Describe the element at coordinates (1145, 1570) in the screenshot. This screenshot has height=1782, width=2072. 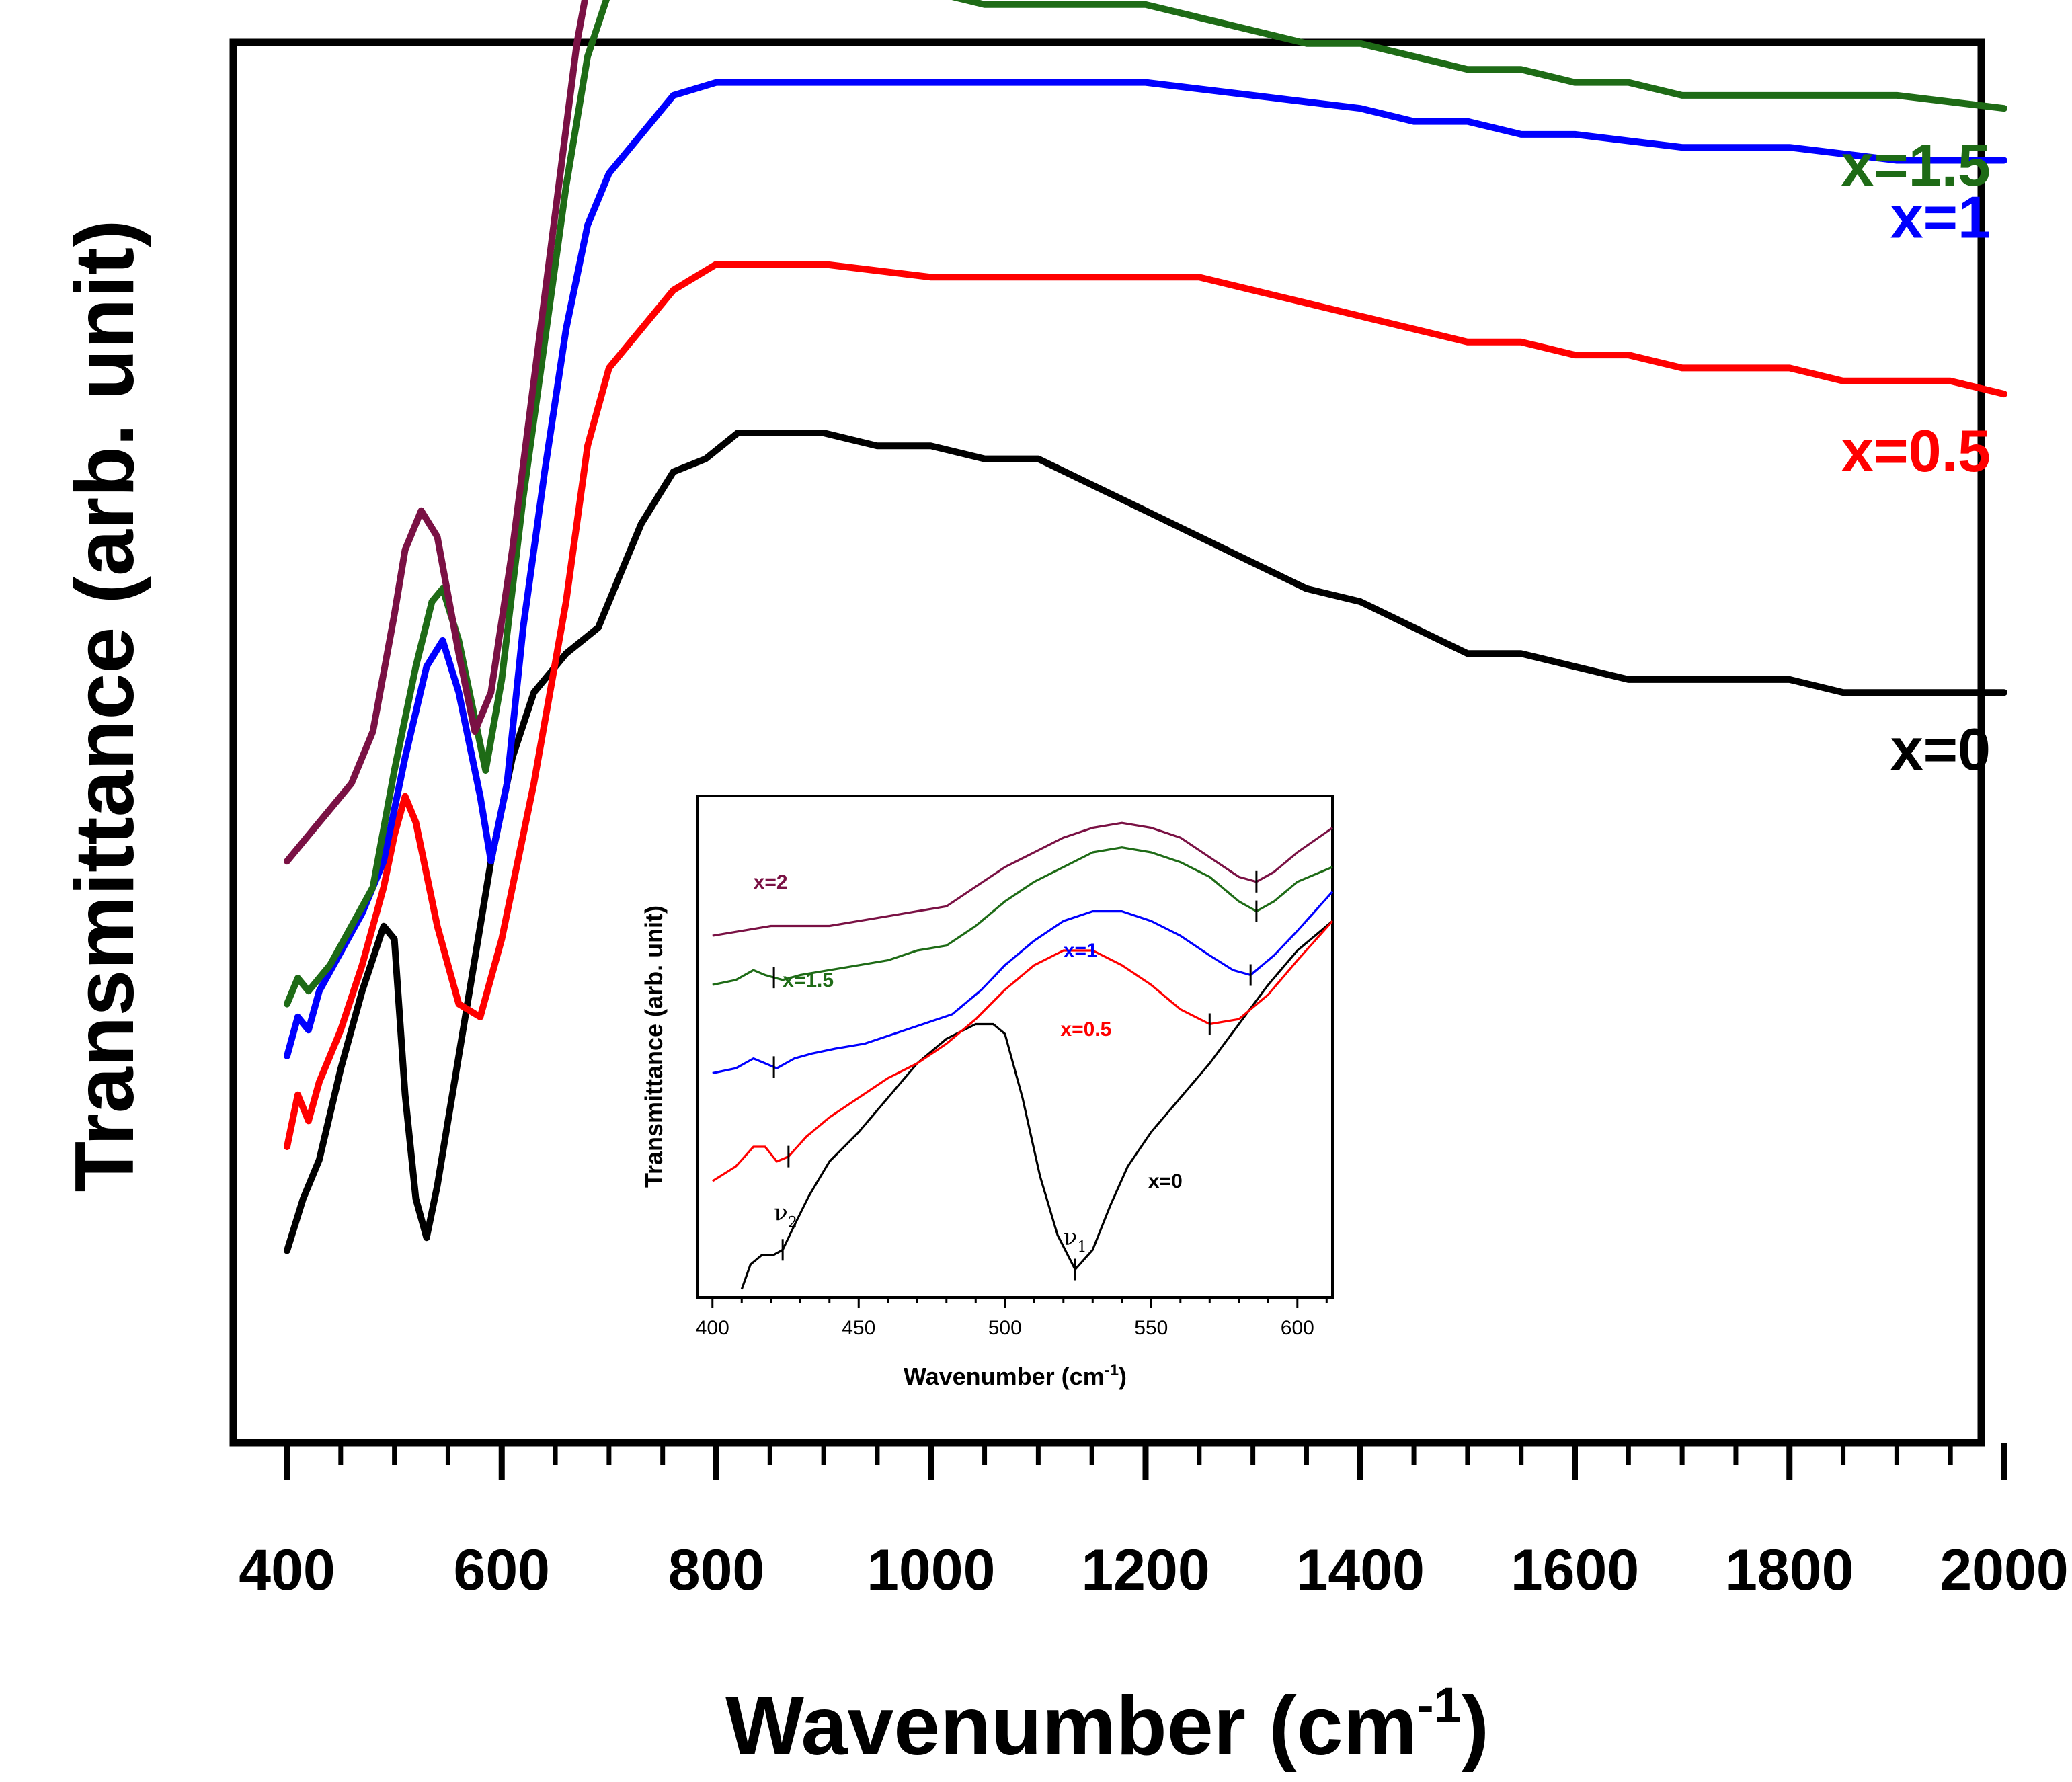
I see `x-tick-label-1200: 1200` at that location.